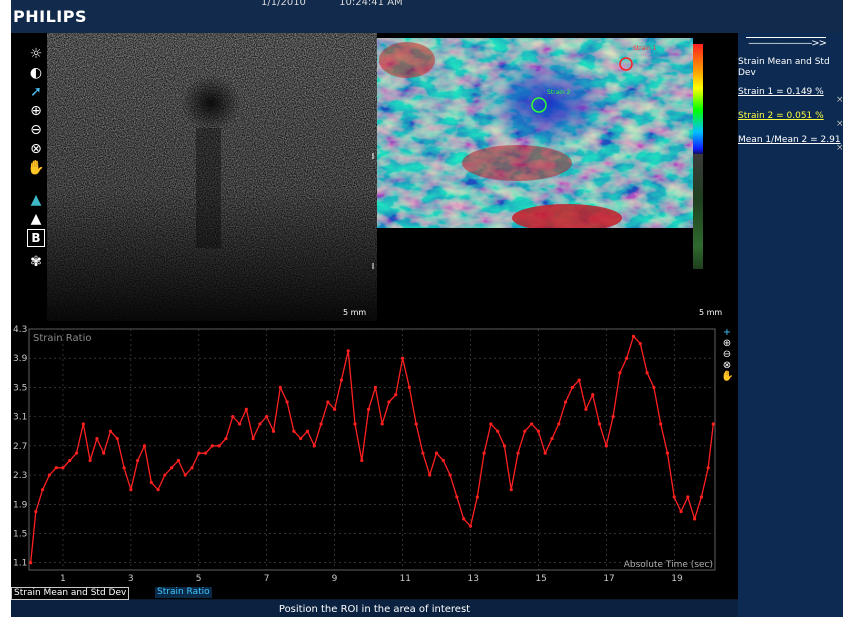  I want to click on mean-ratio-value: Mean 1/Mean 2 = 2.91, so click(789, 140).